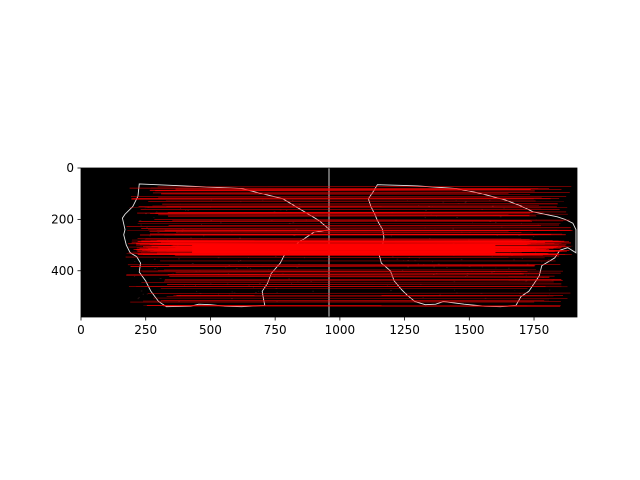 This screenshot has height=480, width=640. I want to click on y-tick-label: 0, so click(70, 168).